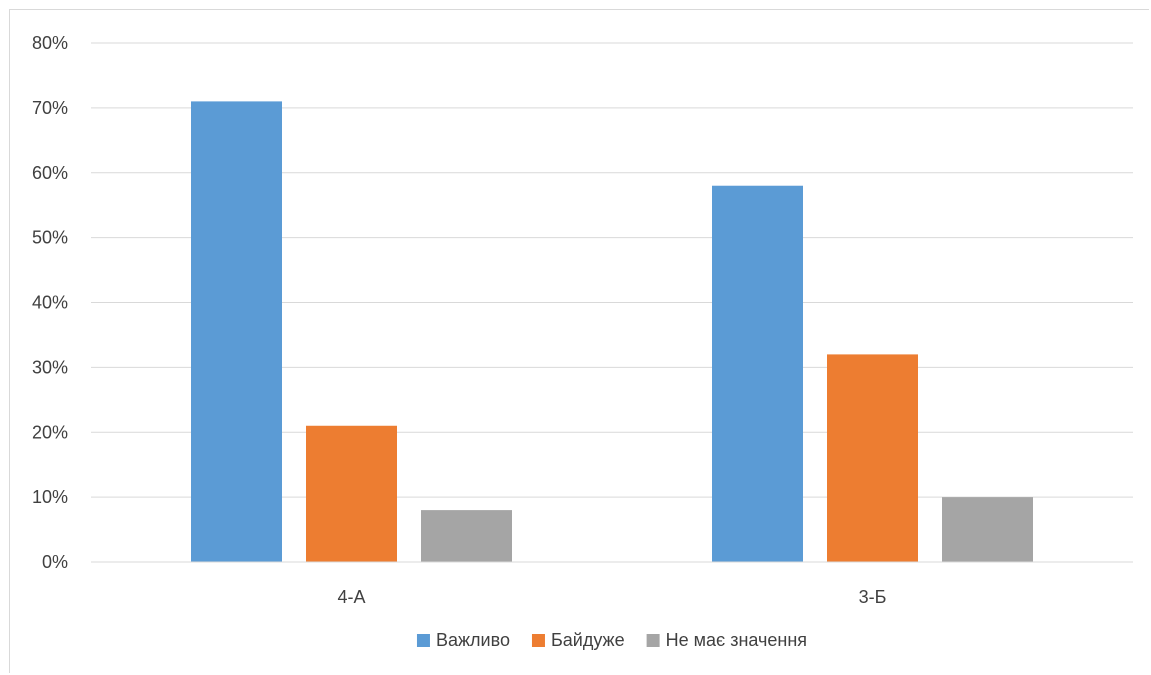 This screenshot has height=675, width=1151. Describe the element at coordinates (611, 597) in the screenshot. I see `x-axis-ticks: 4-А 3-Б` at that location.